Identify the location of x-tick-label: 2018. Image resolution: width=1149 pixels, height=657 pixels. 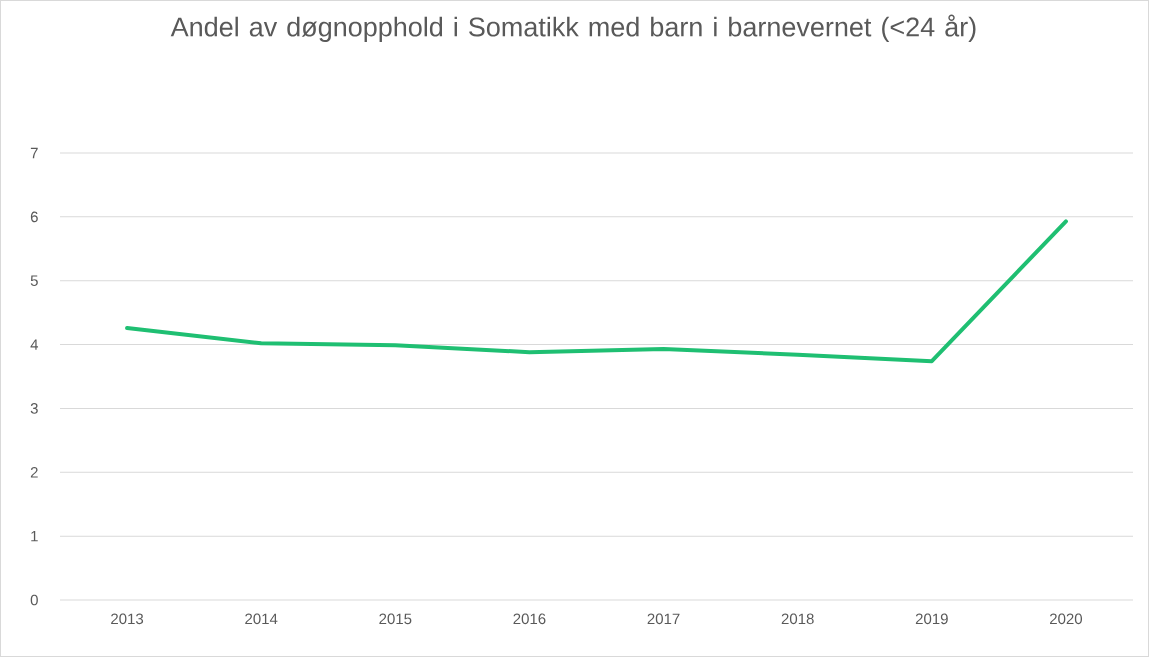
(797, 619).